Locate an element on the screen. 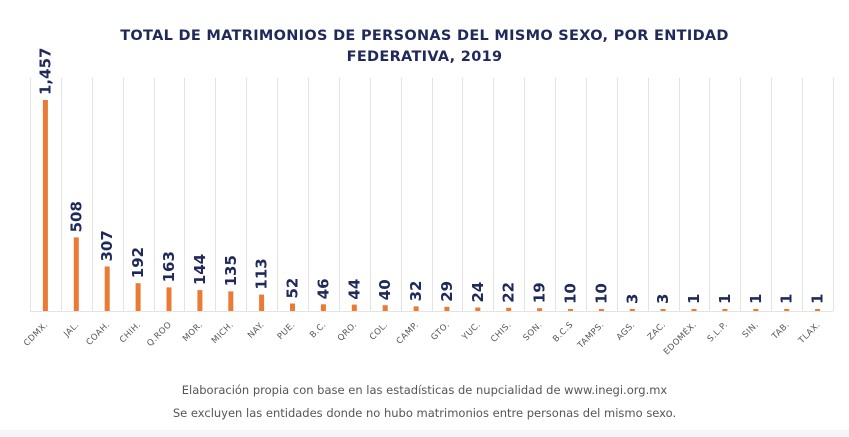  x-tick-label: SON. is located at coordinates (533, 331).